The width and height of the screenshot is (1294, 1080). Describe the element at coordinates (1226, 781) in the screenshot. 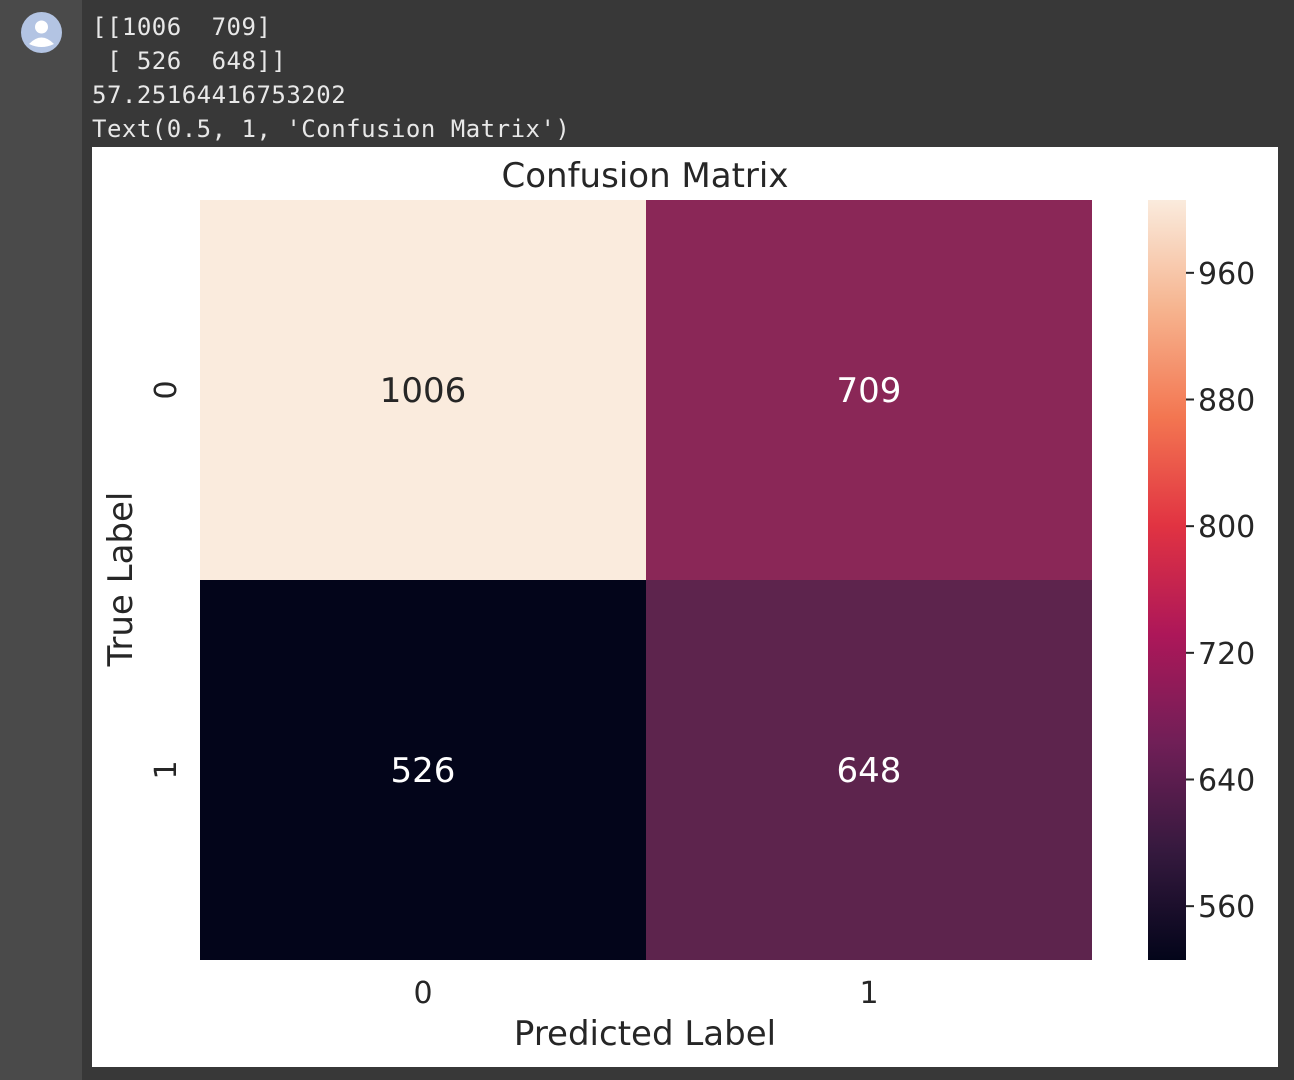

I see `colorbar-tick-label-640: 640` at that location.